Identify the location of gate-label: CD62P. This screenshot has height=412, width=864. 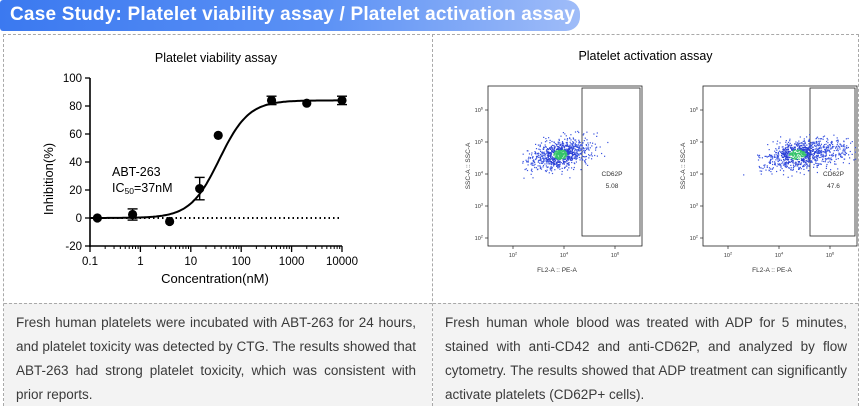
(833, 174).